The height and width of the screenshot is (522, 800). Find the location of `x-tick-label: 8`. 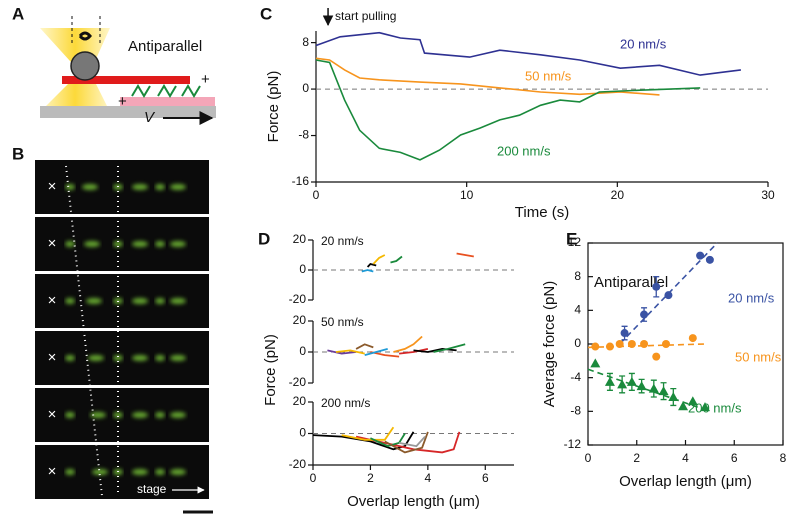

x-tick-label: 8 is located at coordinates (783, 458).